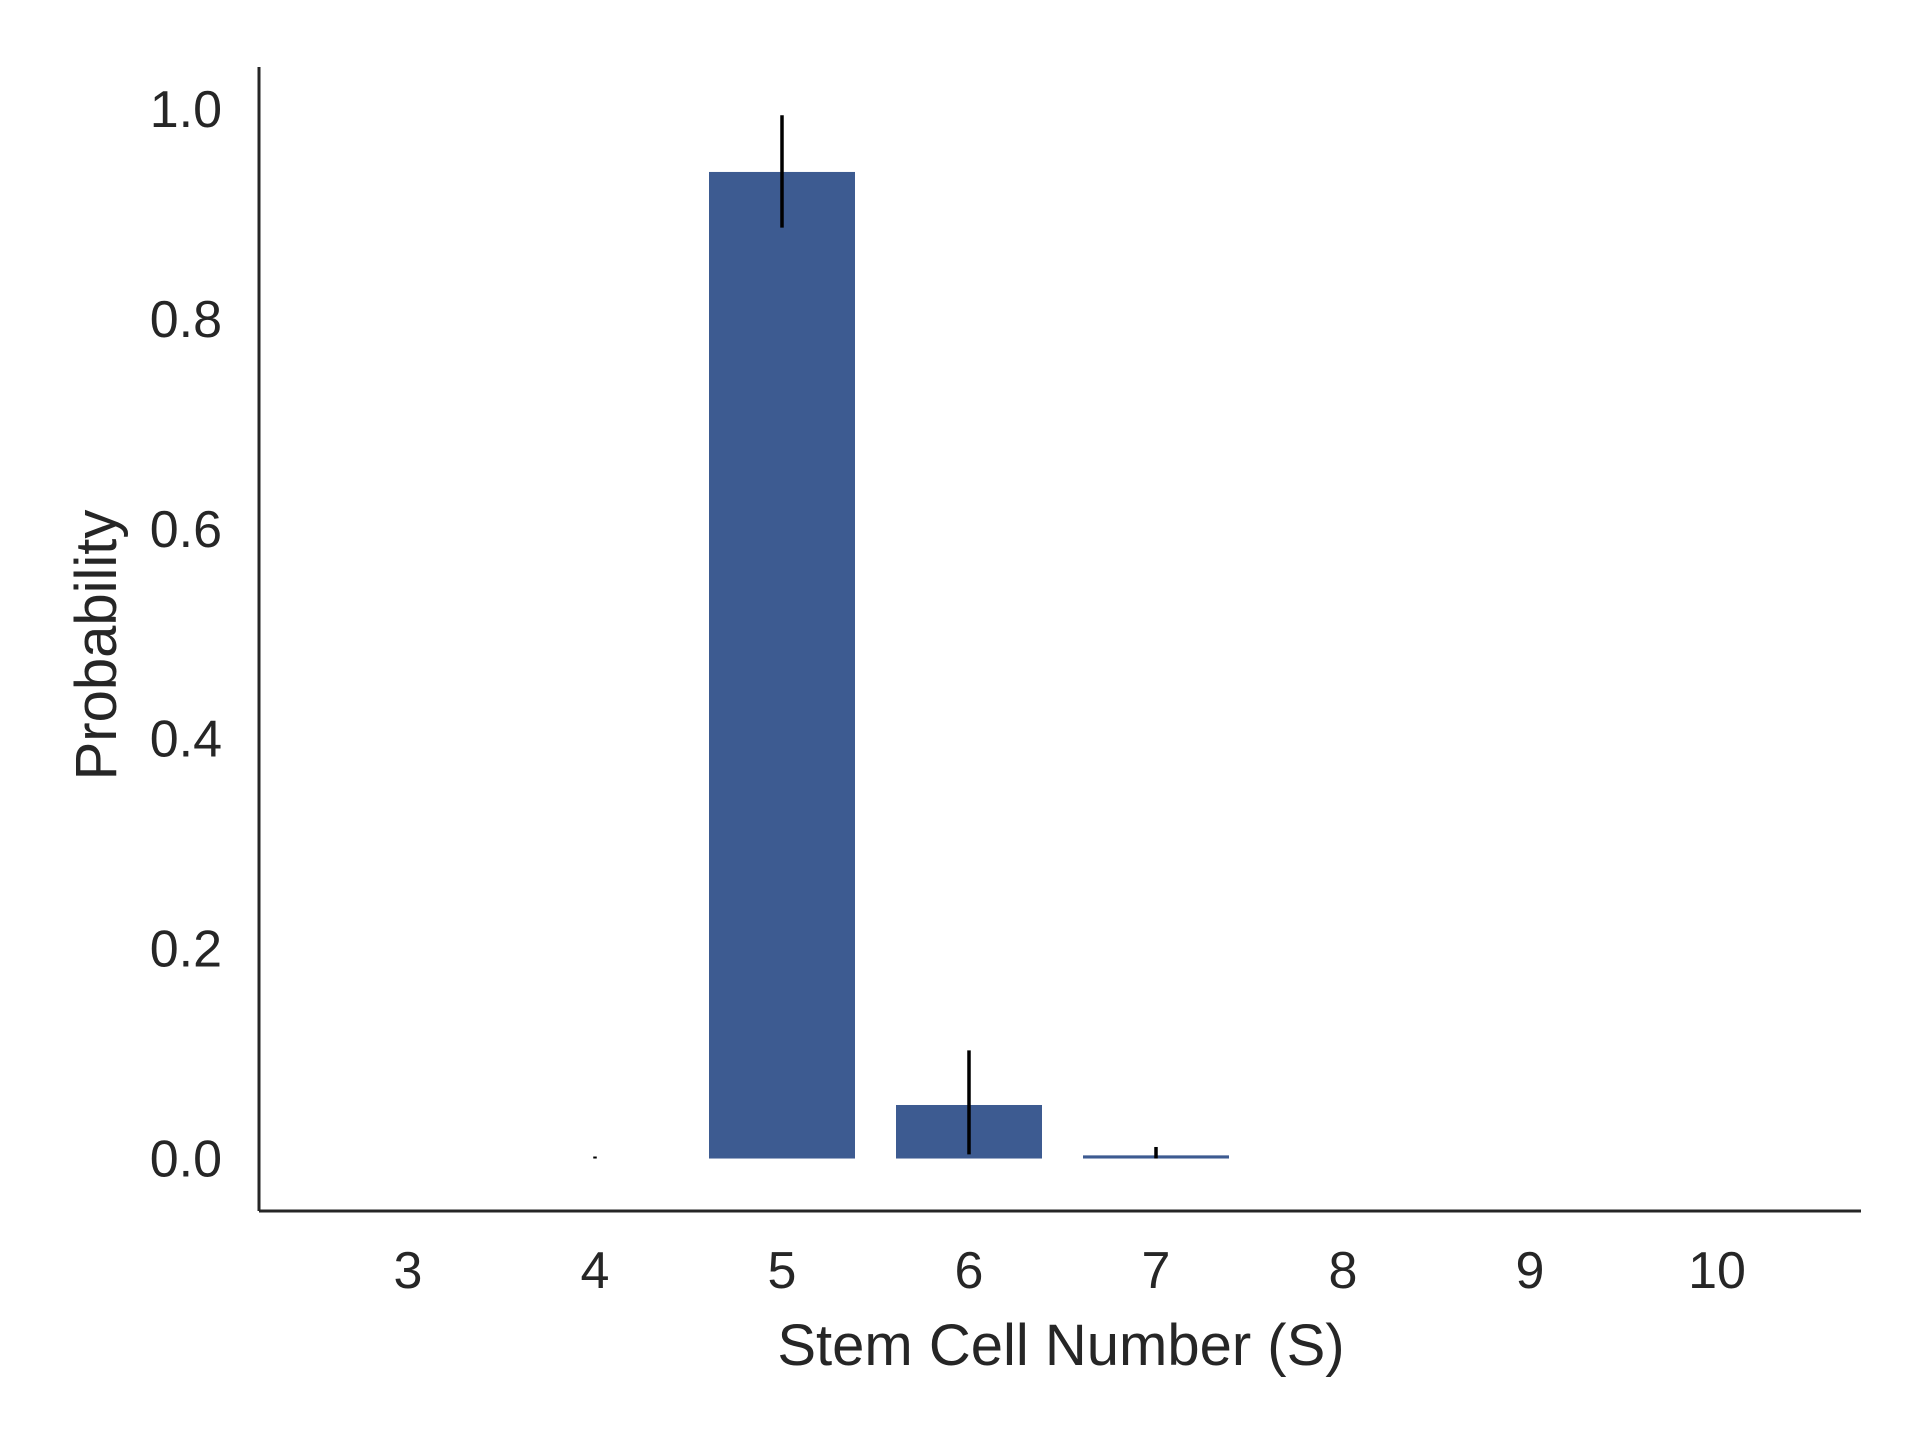 Image resolution: width=1920 pixels, height=1440 pixels. Describe the element at coordinates (186, 740) in the screenshot. I see `y-tick-label: 0.4` at that location.